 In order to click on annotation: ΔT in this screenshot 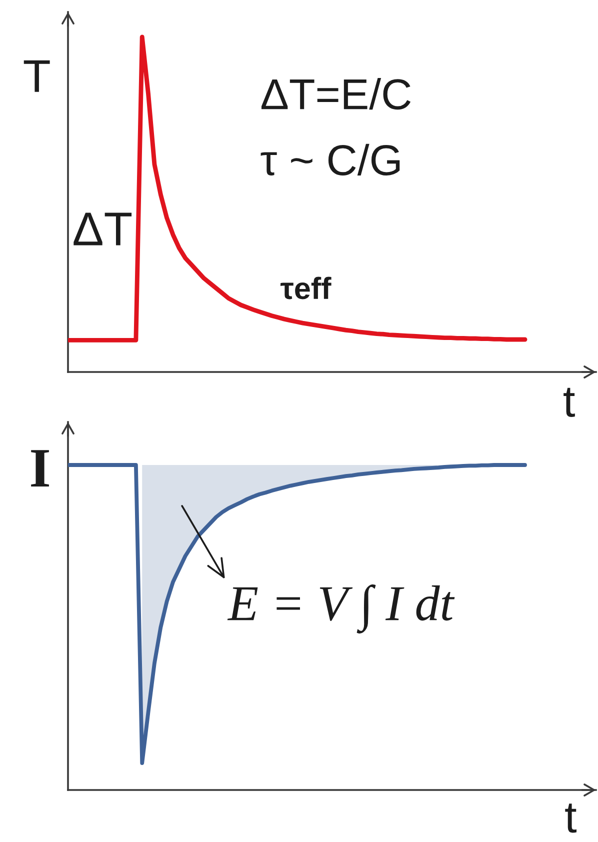, I will do `click(103, 229)`.